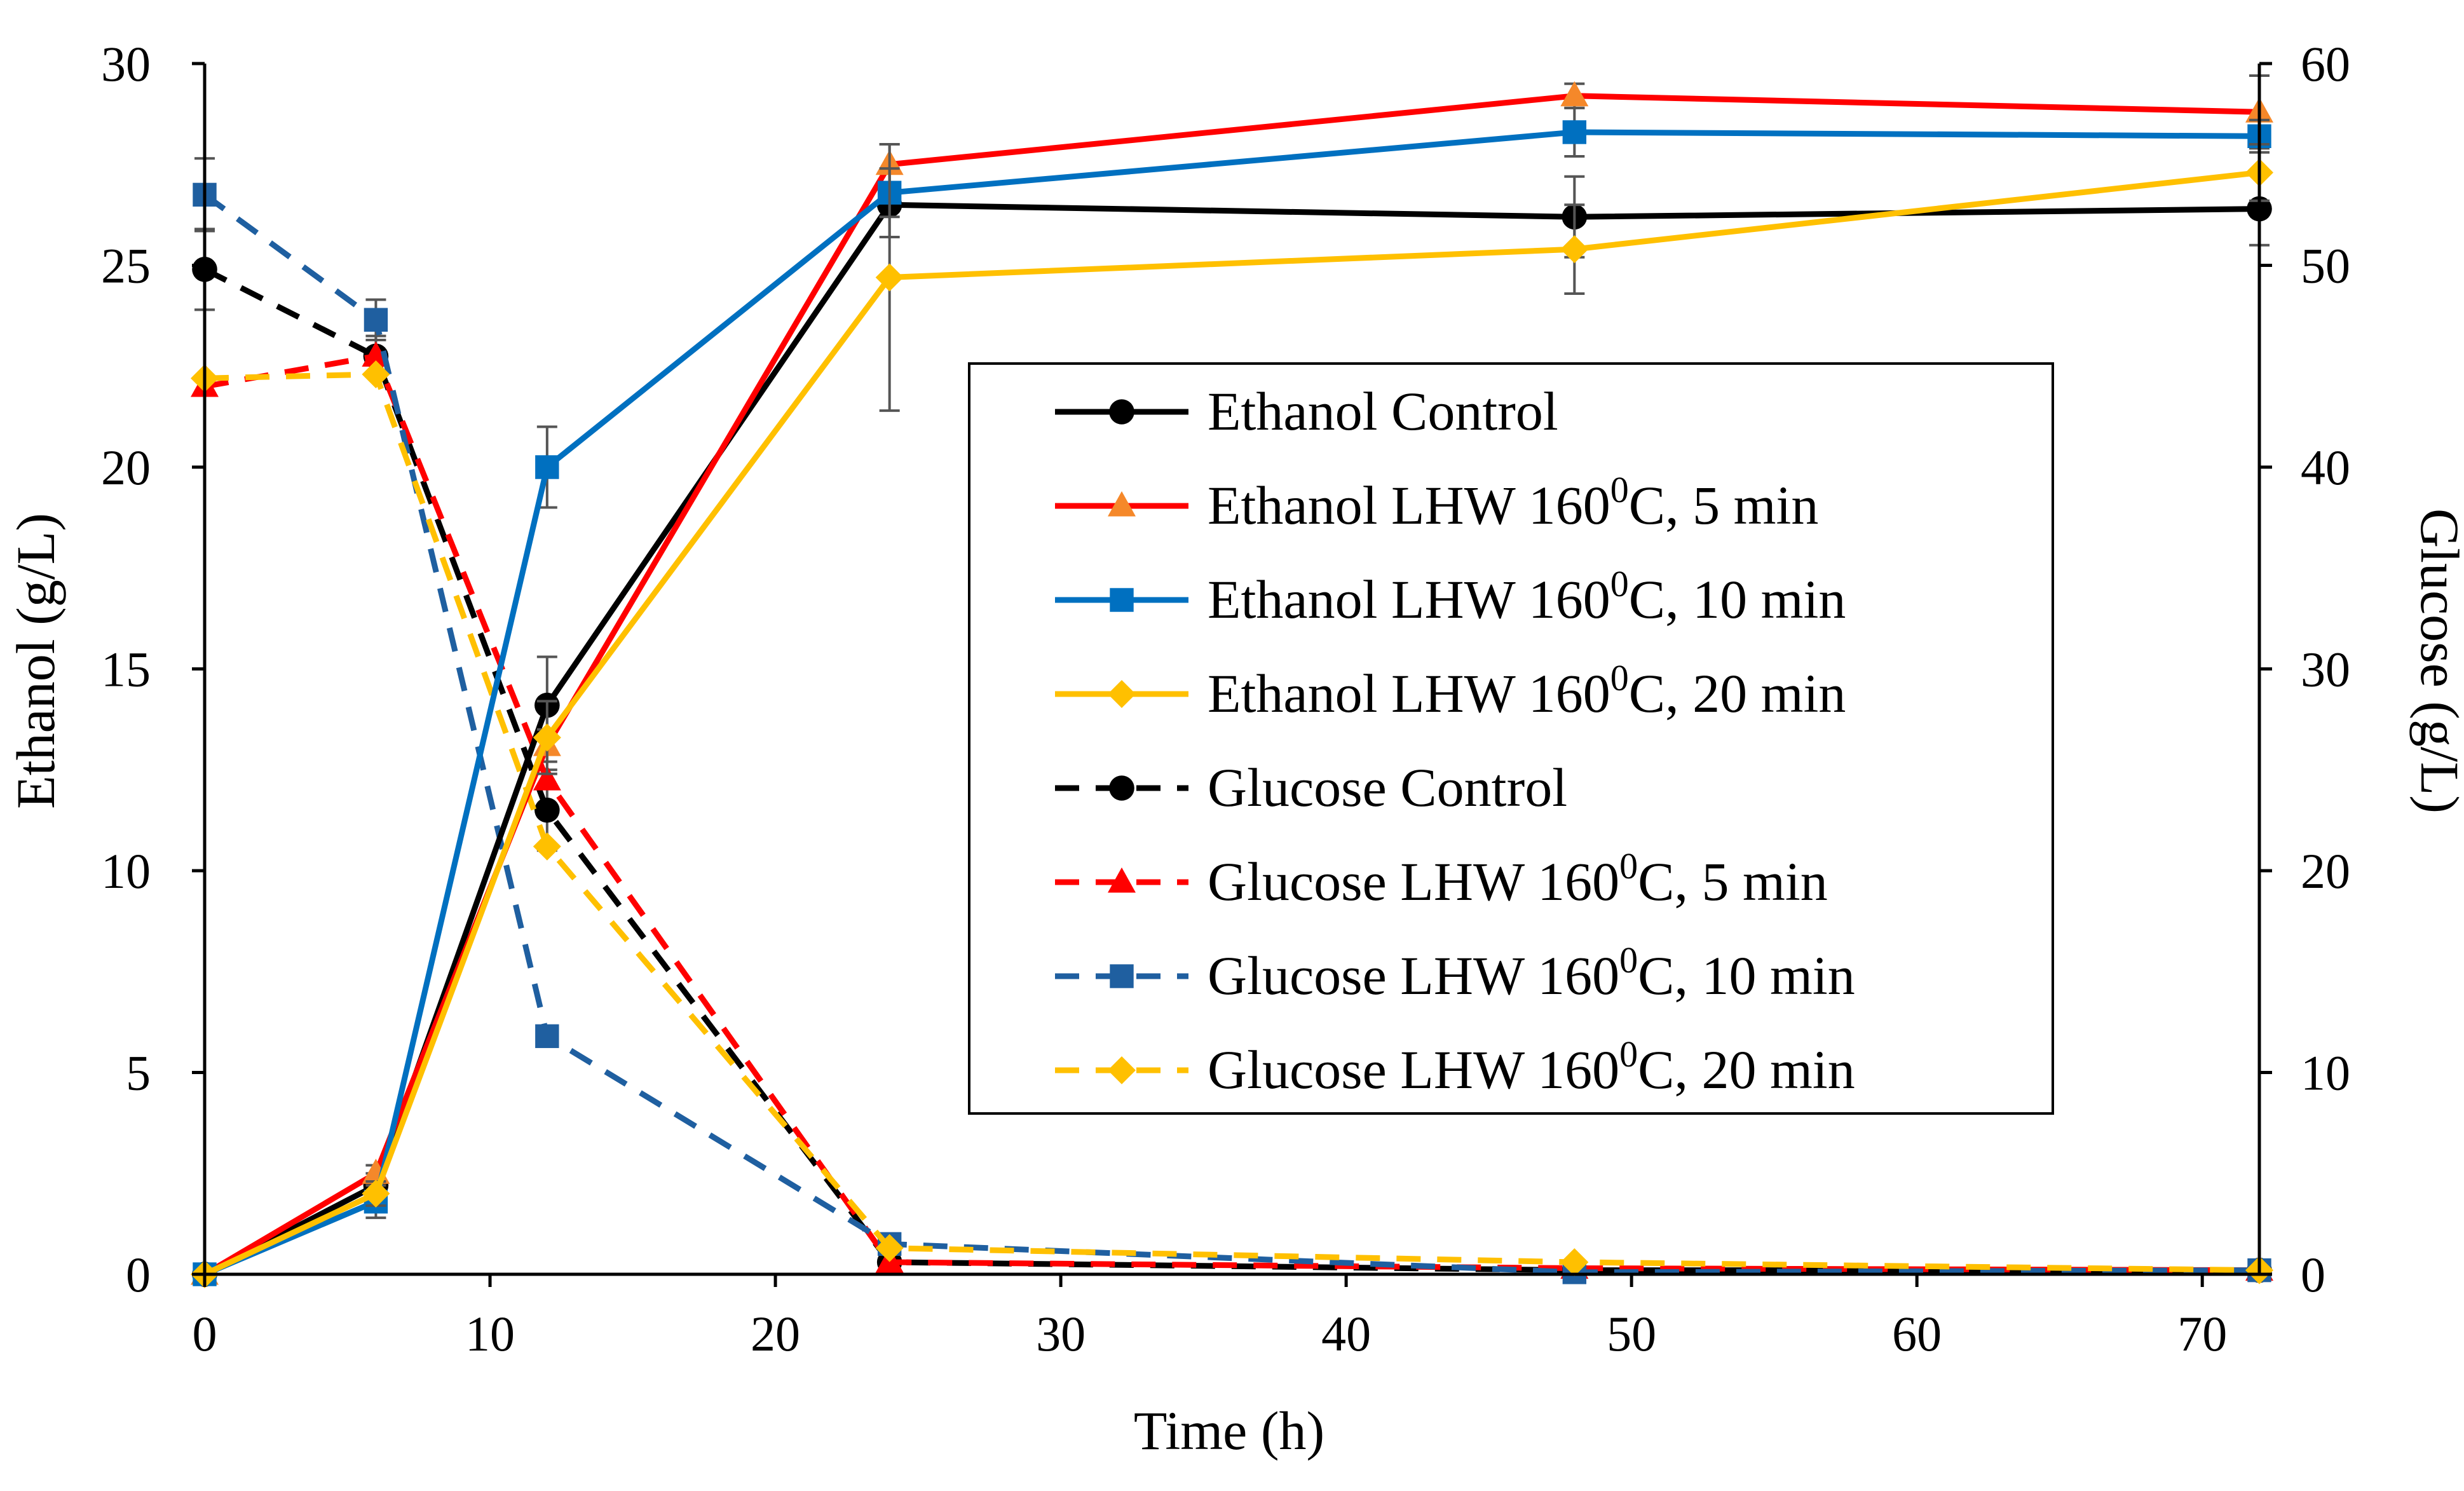  I want to click on legend-label: Ethanol LHW 1600C, 10 min, so click(1527, 596).